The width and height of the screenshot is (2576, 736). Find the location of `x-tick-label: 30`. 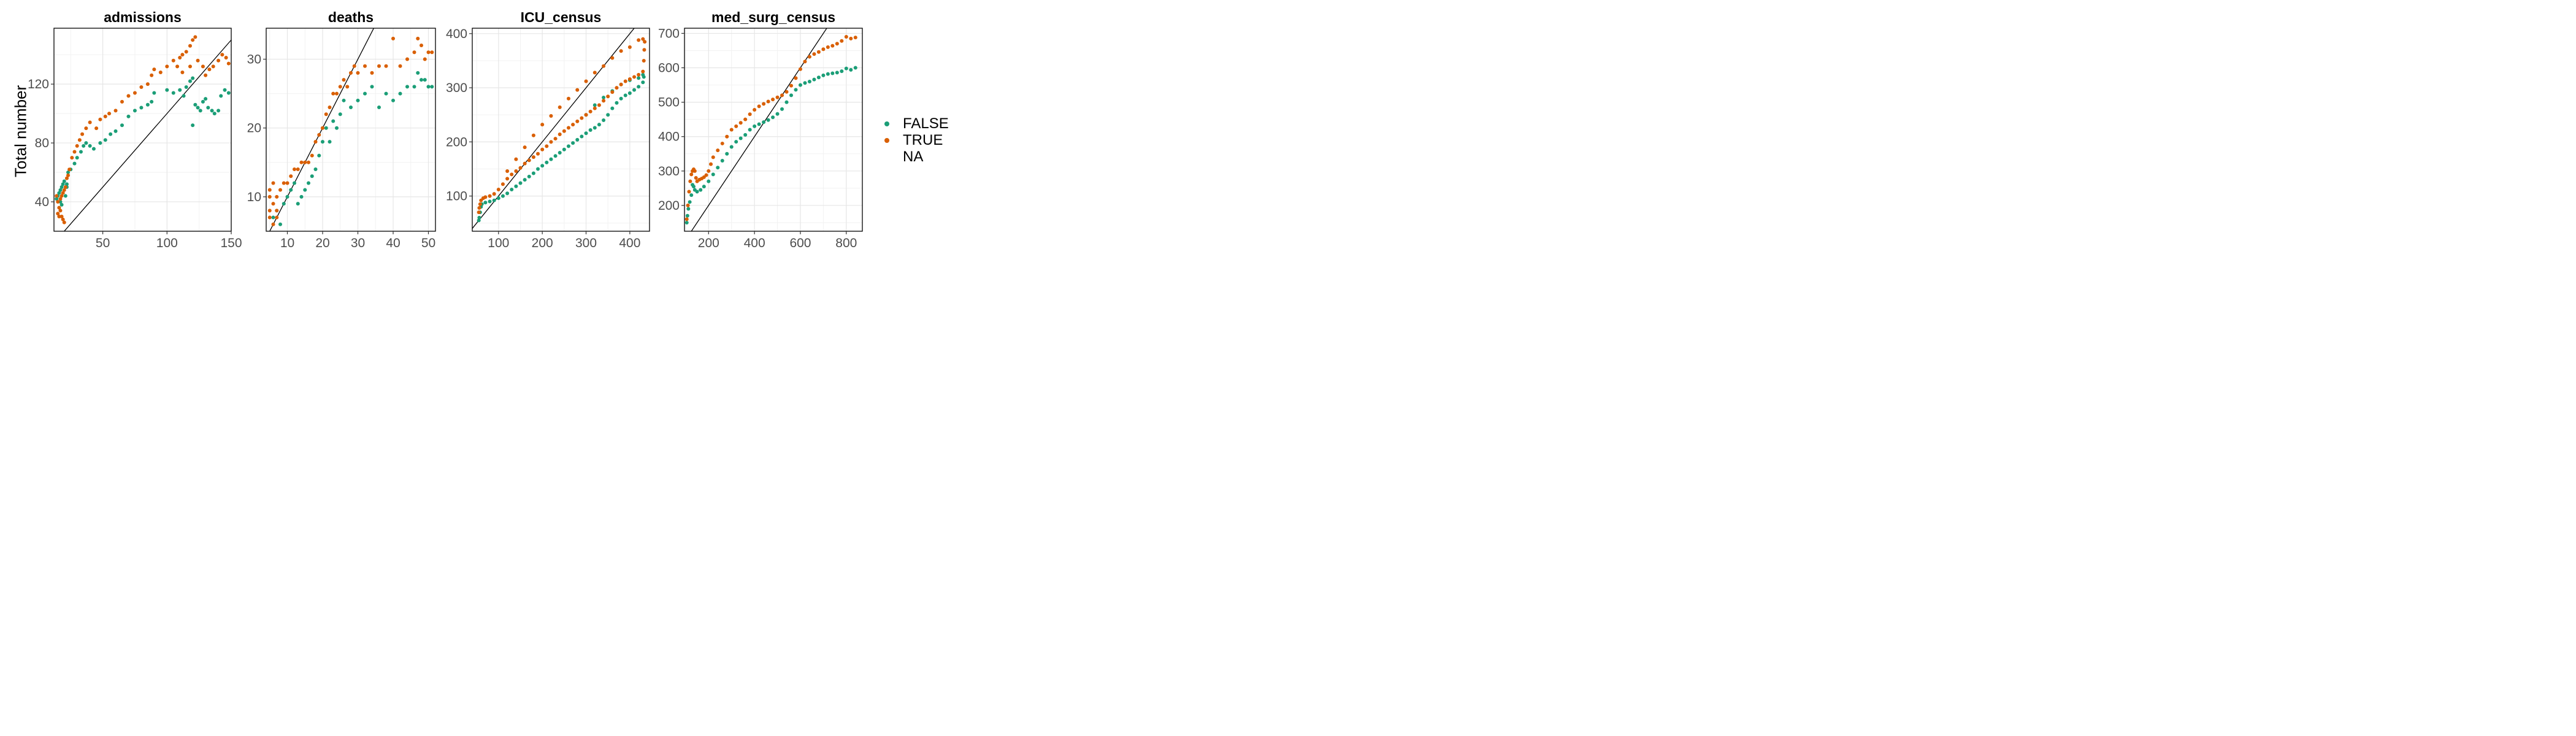

x-tick-label: 30 is located at coordinates (358, 243).